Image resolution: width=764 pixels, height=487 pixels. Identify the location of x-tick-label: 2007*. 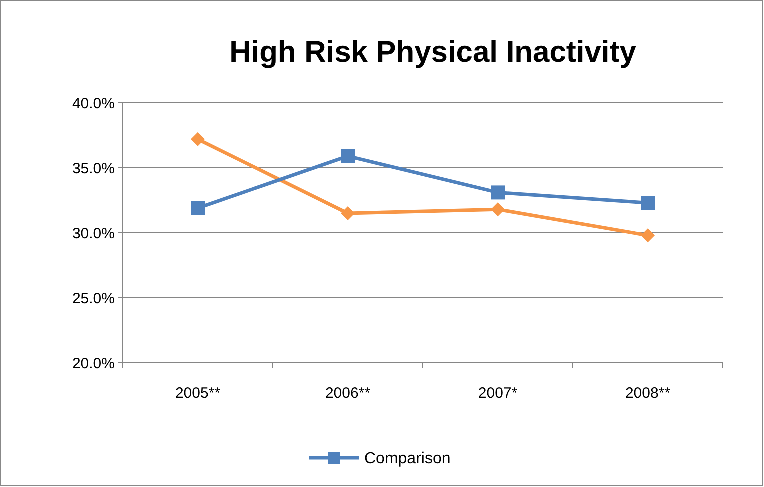
(498, 393).